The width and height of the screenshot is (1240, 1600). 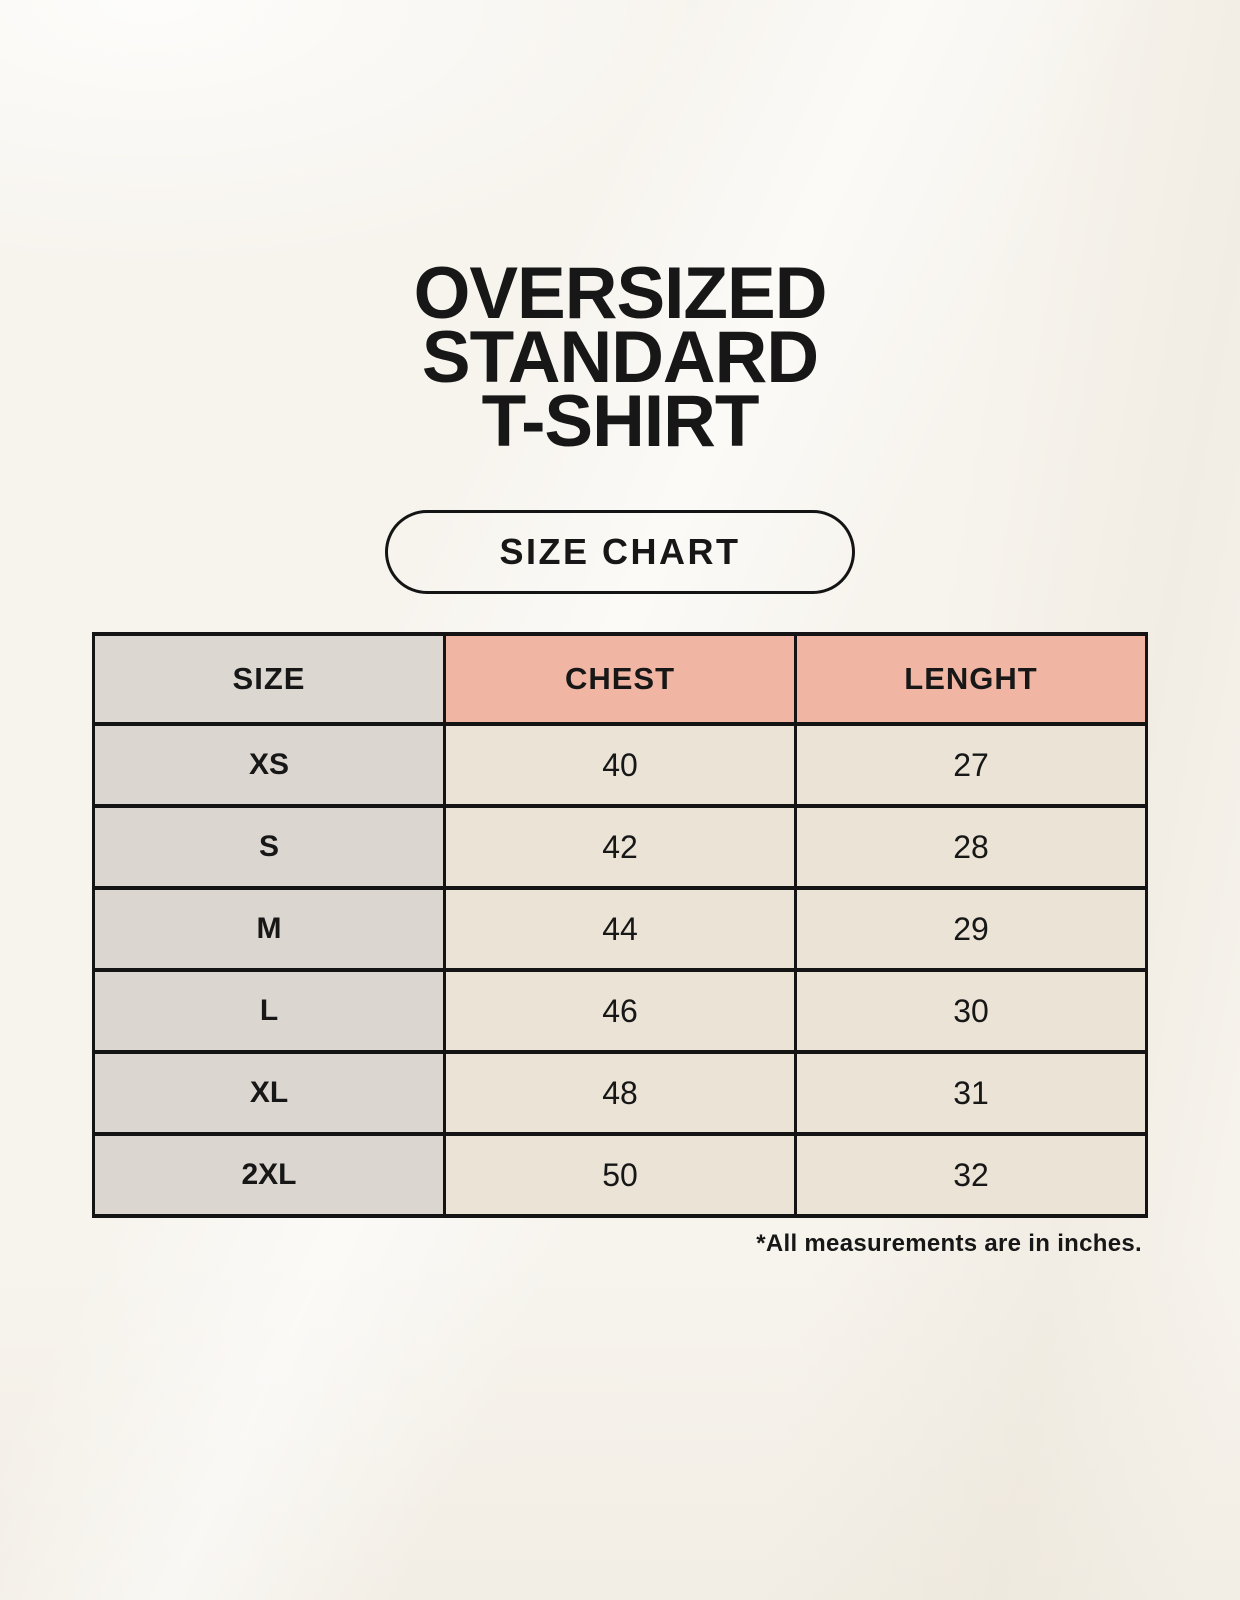 What do you see at coordinates (971, 1093) in the screenshot?
I see `measurement-cell: 31` at bounding box center [971, 1093].